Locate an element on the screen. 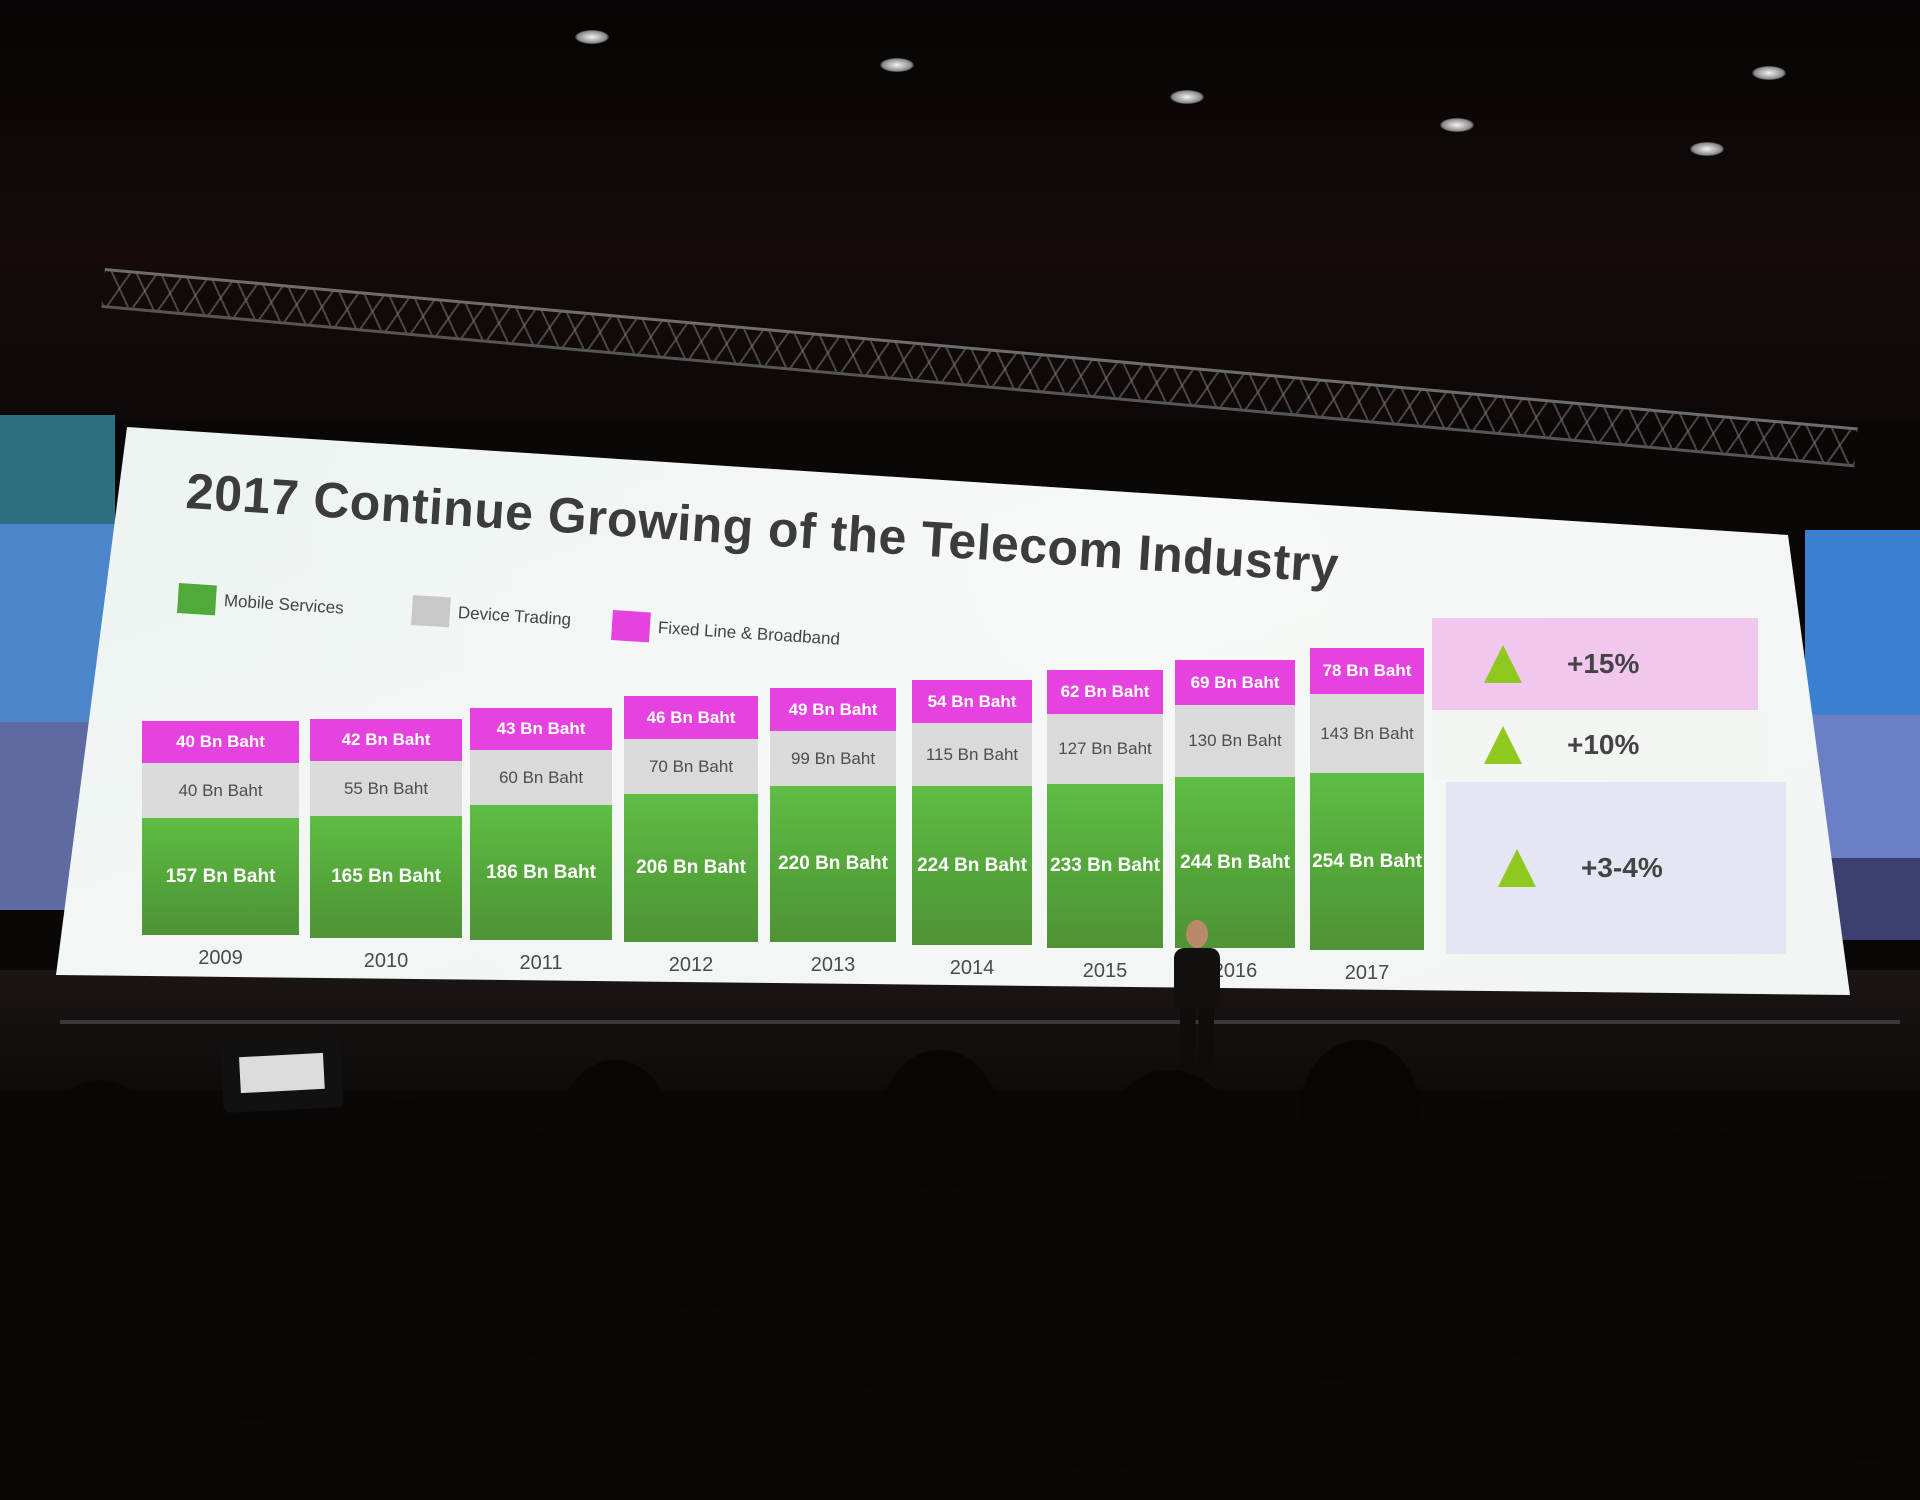  bar-fixed-line-broadband: 69 Bn Baht is located at coordinates (1235, 682).